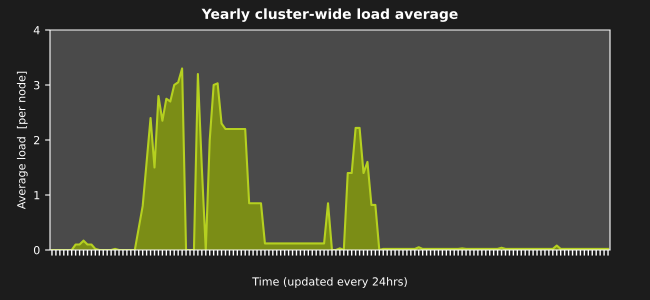 The height and width of the screenshot is (300, 650). I want to click on chart-title: Yearly cluster-wide load average, so click(330, 15).